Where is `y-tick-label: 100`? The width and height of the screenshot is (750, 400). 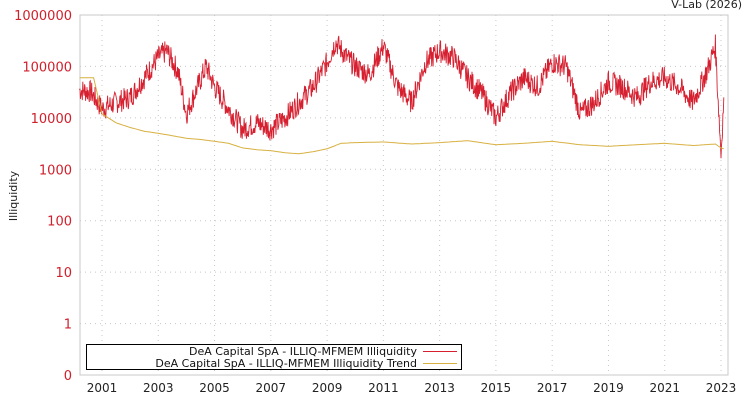
y-tick-label: 100 is located at coordinates (59, 222).